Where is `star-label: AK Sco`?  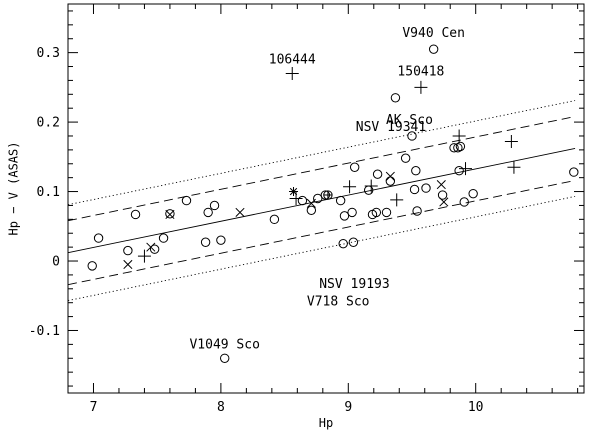
star-label: AK Sco is located at coordinates (409, 120).